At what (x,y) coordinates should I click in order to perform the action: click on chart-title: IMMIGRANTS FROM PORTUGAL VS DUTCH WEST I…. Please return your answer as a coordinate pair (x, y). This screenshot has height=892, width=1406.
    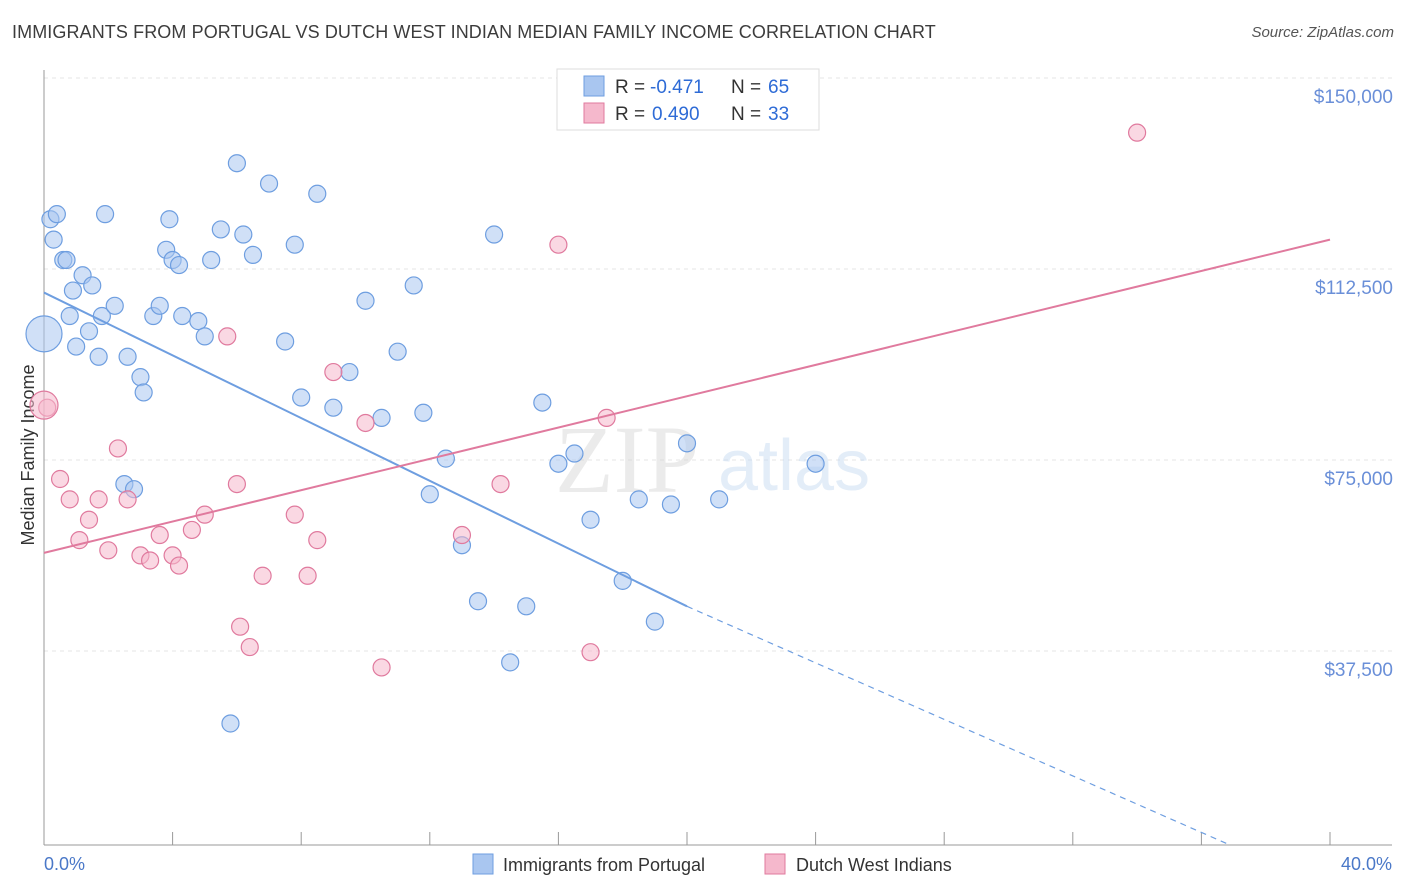
    Looking at the image, I should click on (474, 32).